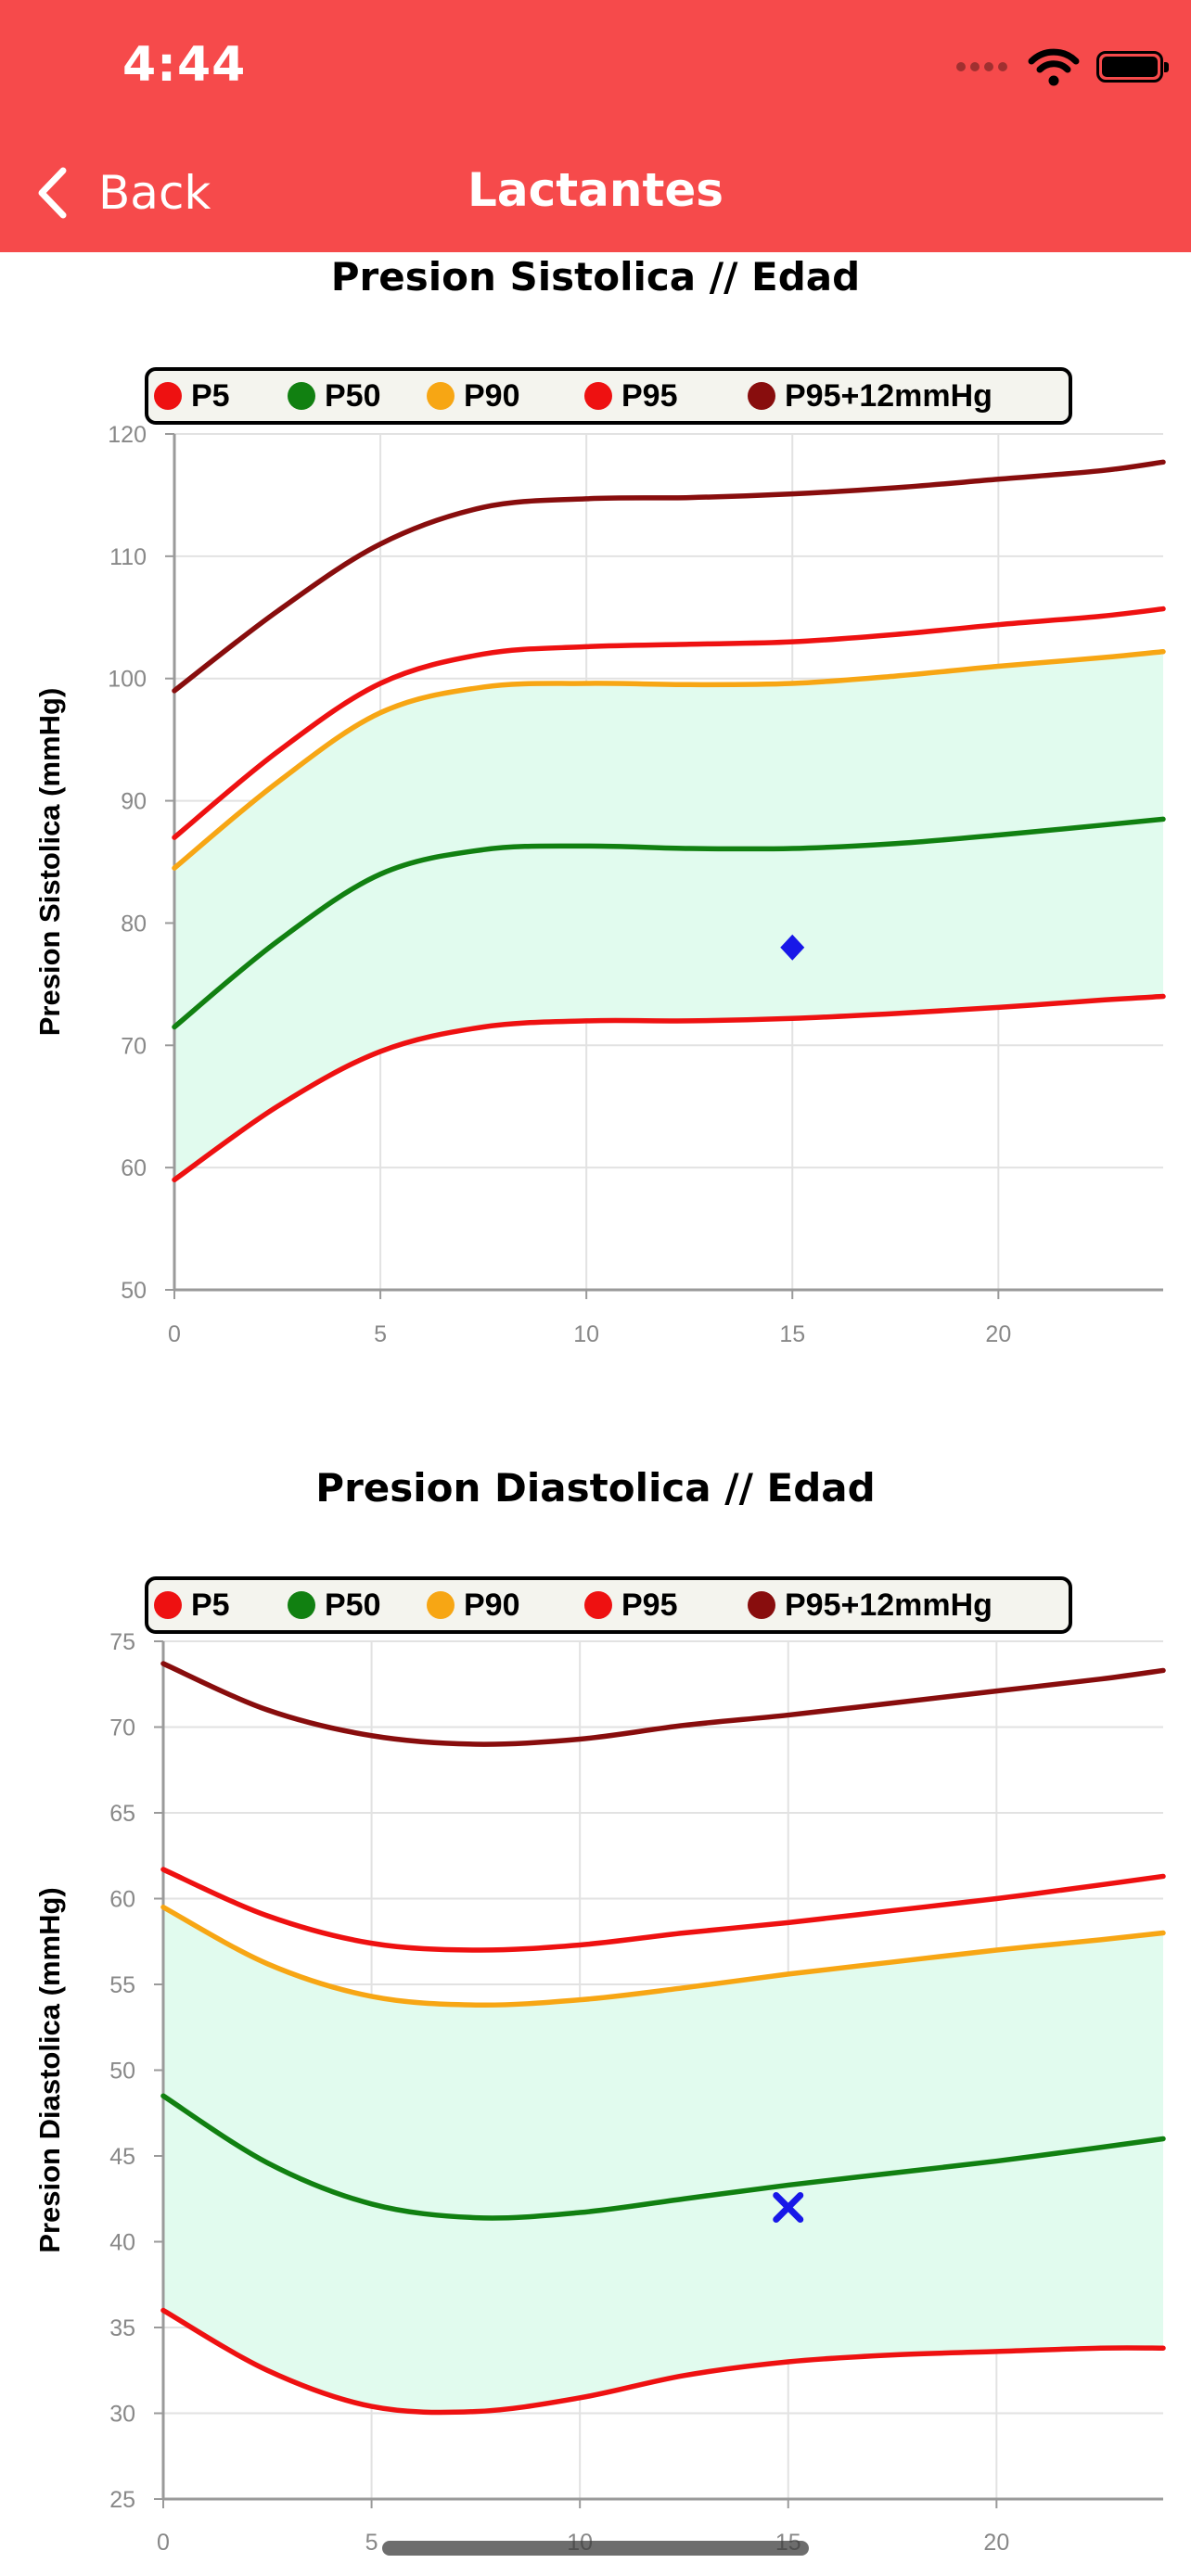  Describe the element at coordinates (586, 1334) in the screenshot. I see `x-tick-label: 10` at that location.